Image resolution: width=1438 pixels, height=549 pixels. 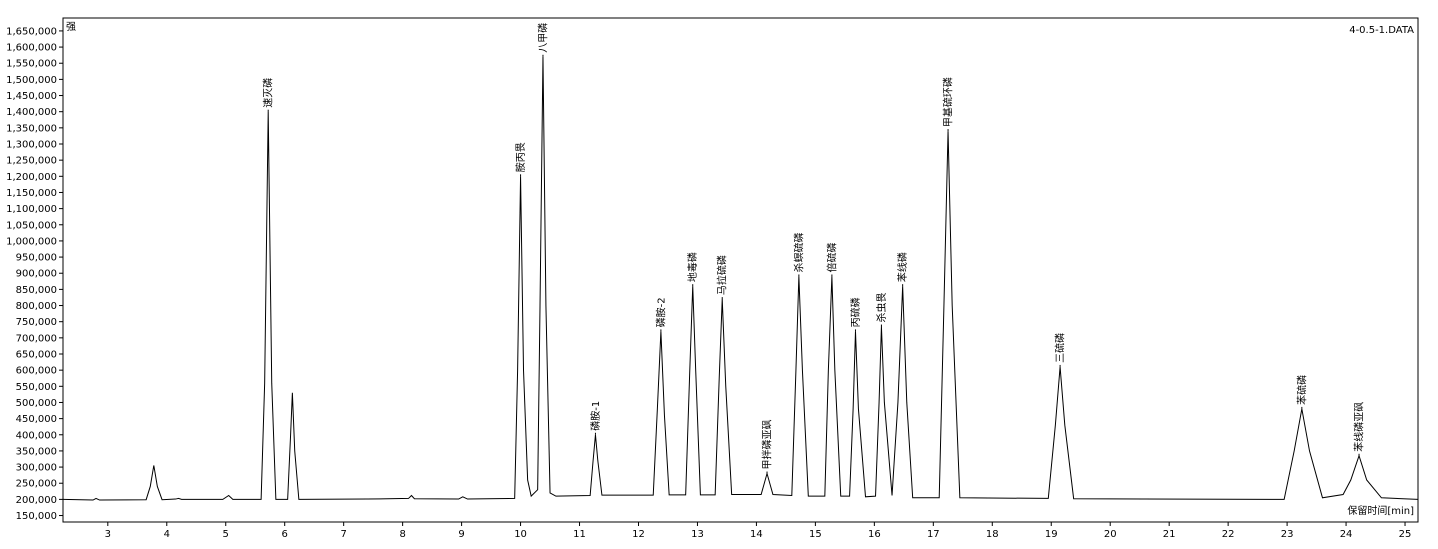 What do you see at coordinates (1169, 534) in the screenshot?
I see `x-tick-label: 21` at bounding box center [1169, 534].